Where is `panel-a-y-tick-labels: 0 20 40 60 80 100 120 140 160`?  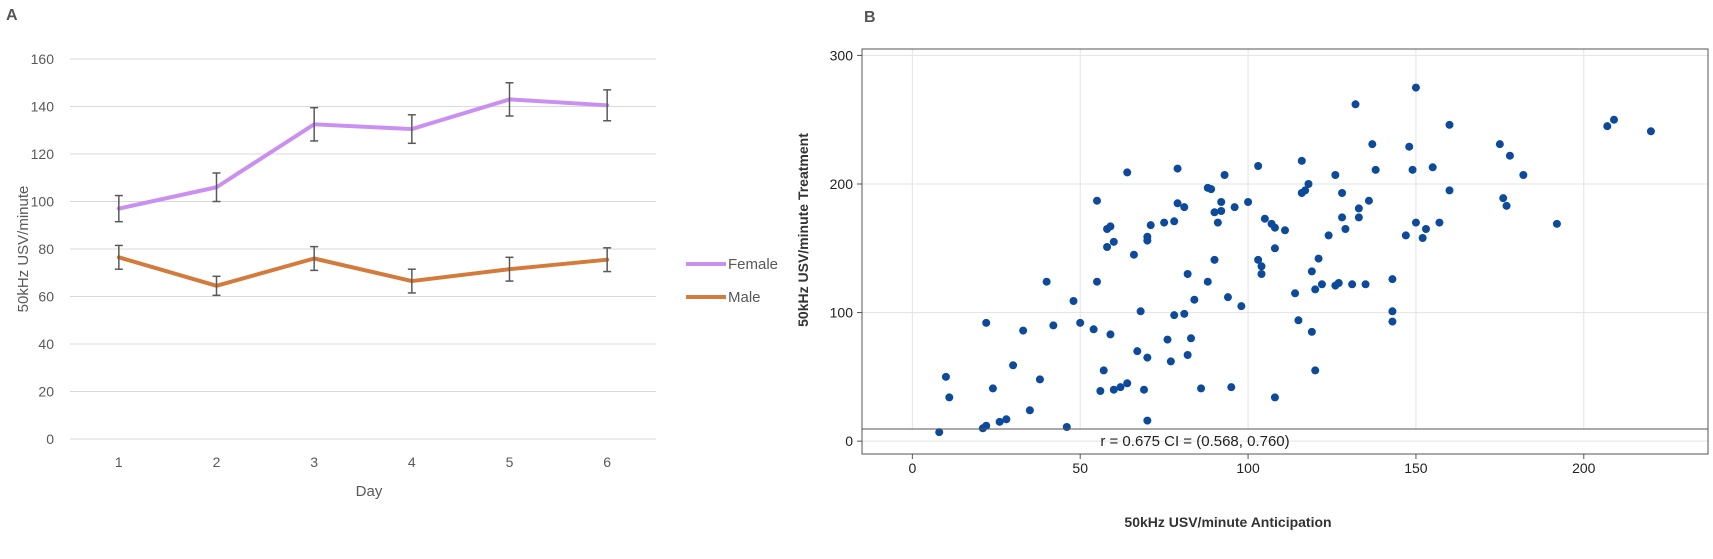 panel-a-y-tick-labels: 0 20 40 60 80 100 120 140 160 is located at coordinates (43, 249).